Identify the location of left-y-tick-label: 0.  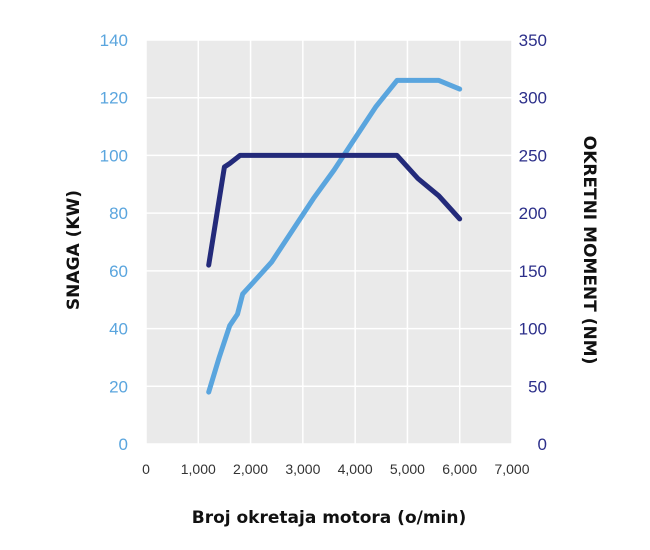
(123, 444).